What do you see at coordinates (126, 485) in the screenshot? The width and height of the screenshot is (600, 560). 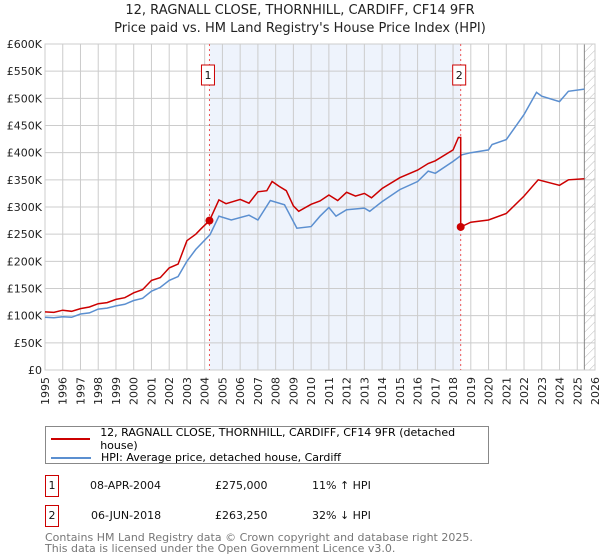 I see `sale-date: 08-APR-2004` at bounding box center [126, 485].